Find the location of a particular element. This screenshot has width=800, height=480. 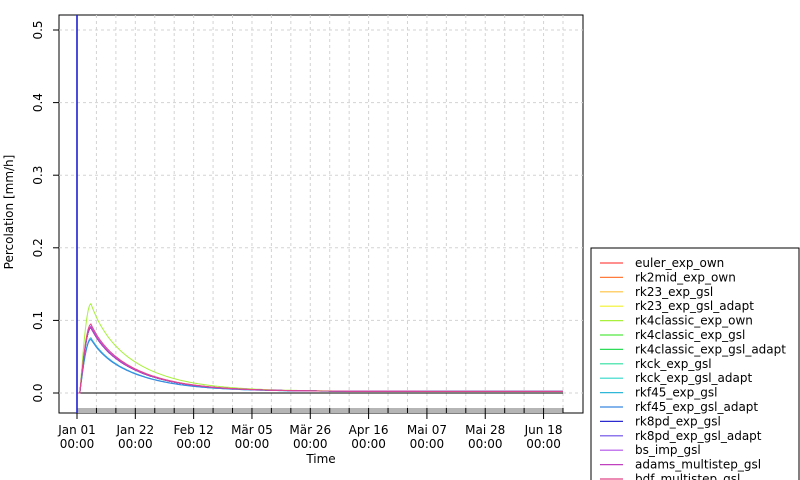

legend-entry: rk8pd_exp_gsl_adapt is located at coordinates (698, 436).